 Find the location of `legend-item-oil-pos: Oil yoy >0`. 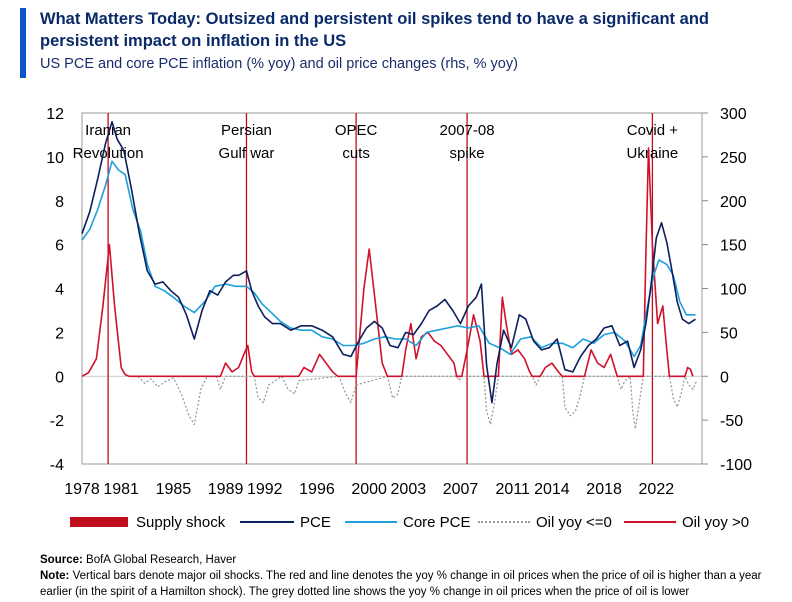

legend-item-oil-pos: Oil yoy >0 is located at coordinates (686, 522).